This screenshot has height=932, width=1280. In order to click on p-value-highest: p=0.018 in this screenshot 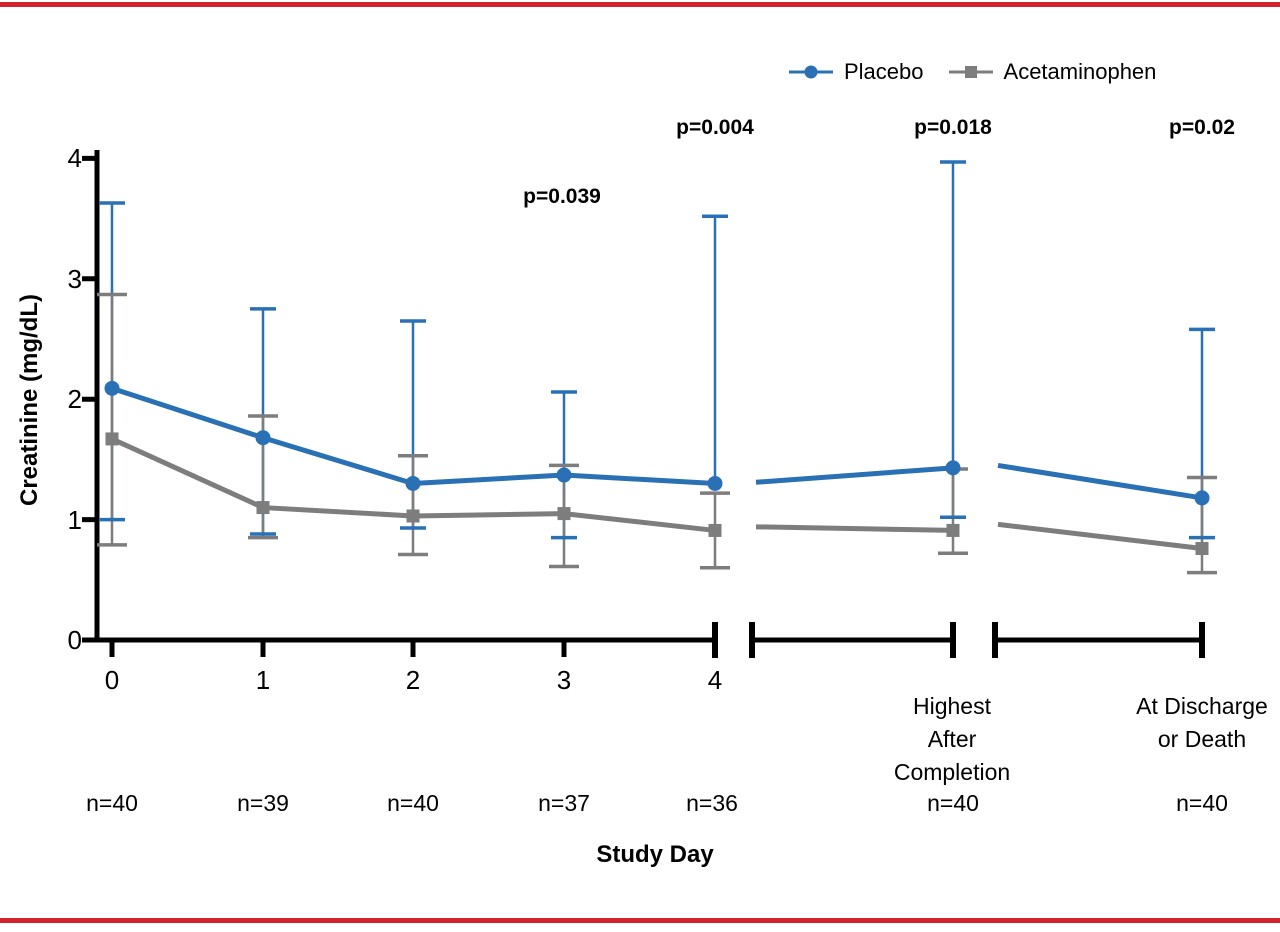, I will do `click(953, 127)`.